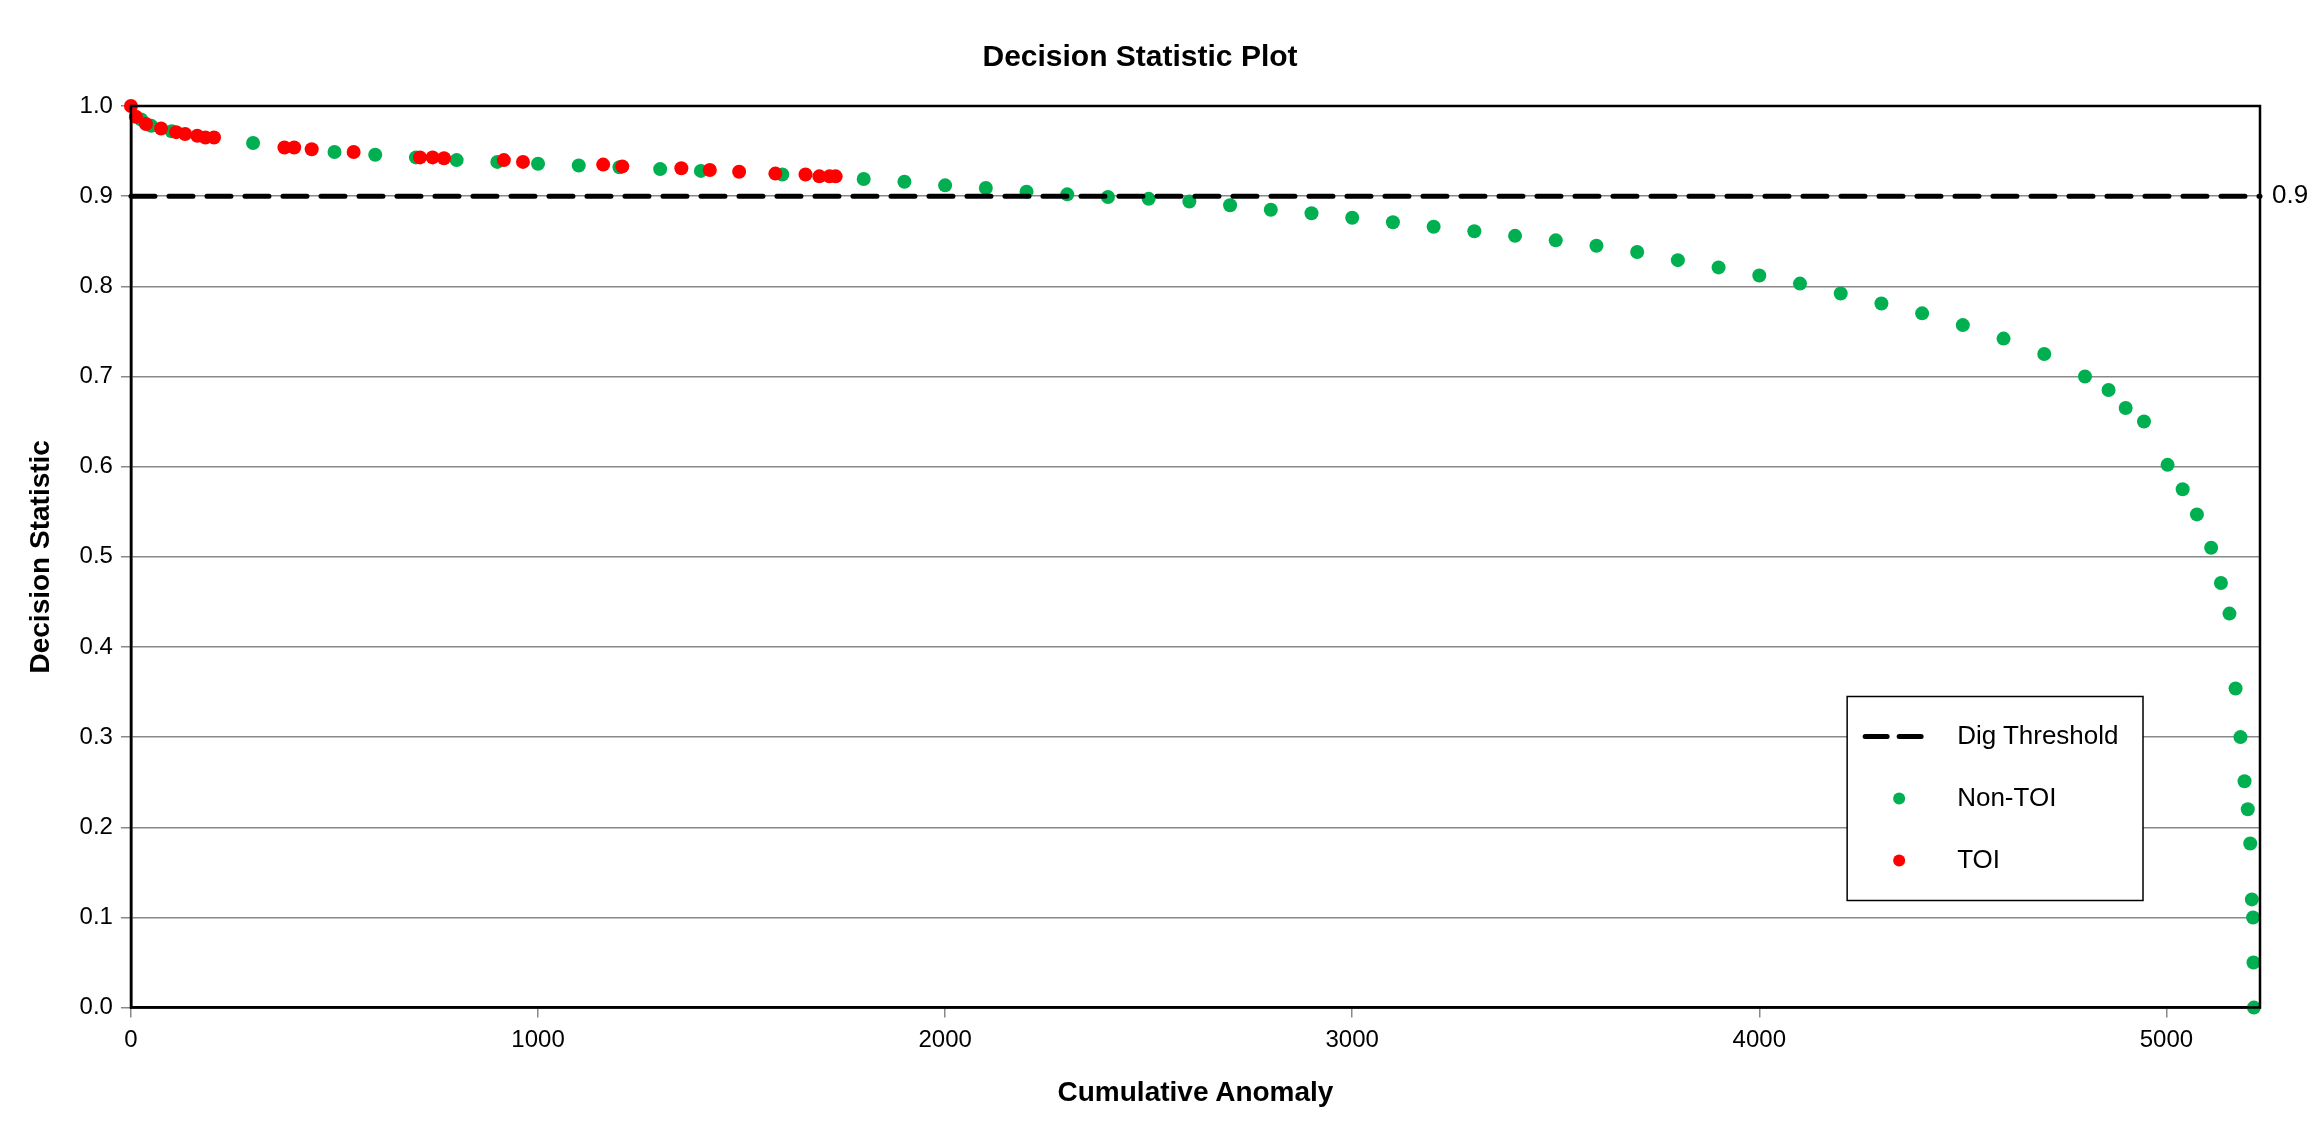  What do you see at coordinates (945, 1038) in the screenshot?
I see `x-tick-label: 2000` at bounding box center [945, 1038].